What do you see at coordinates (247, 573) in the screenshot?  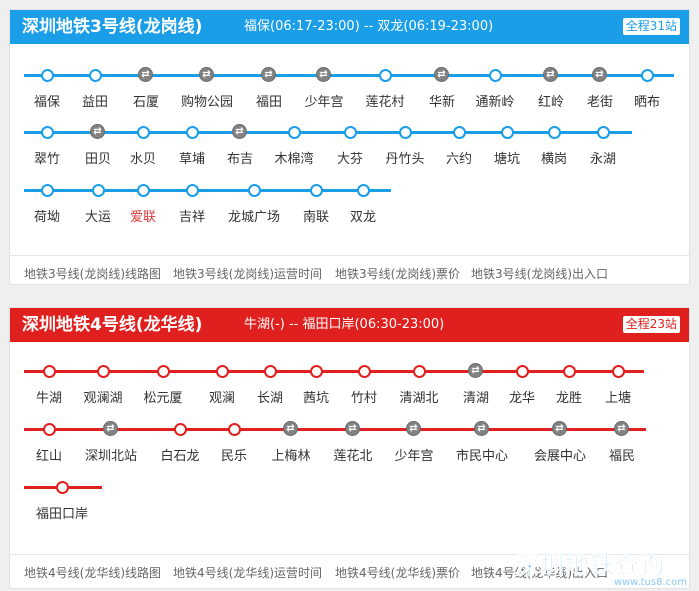 I see `line4-hours-link: 地铁4号线(龙华线)运营时间` at bounding box center [247, 573].